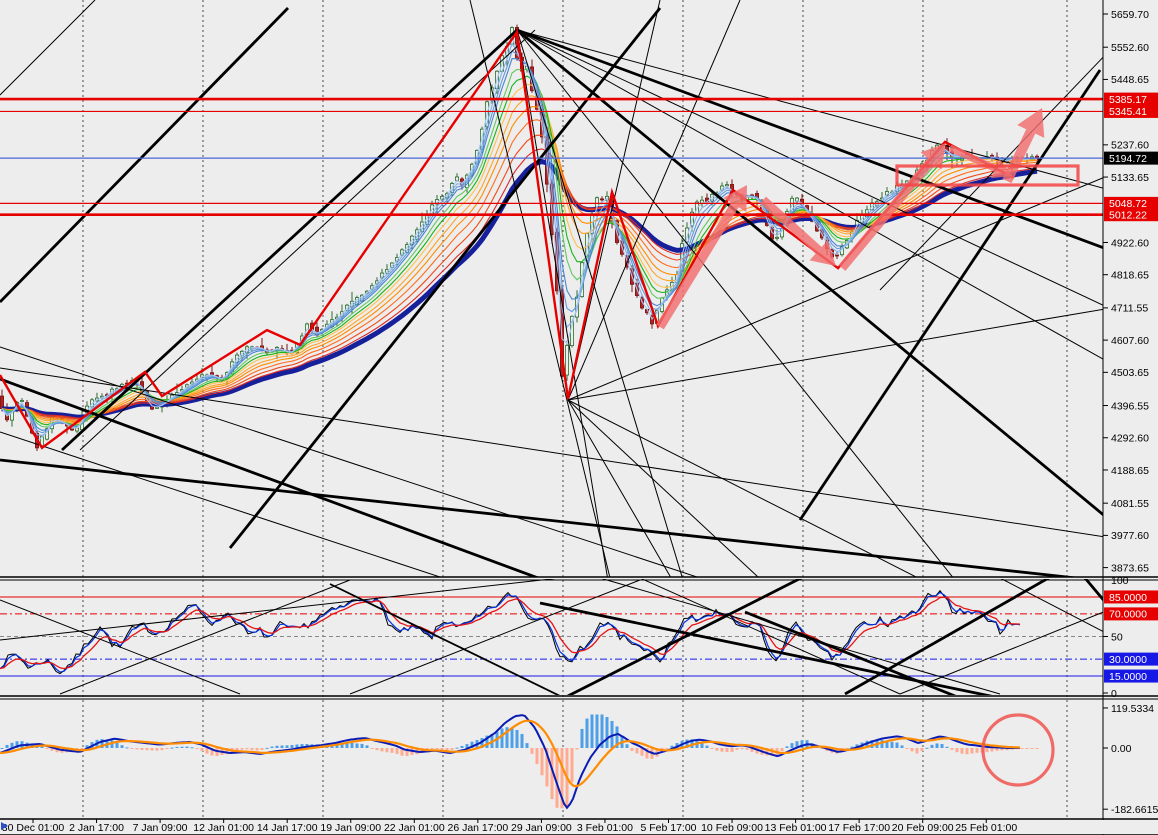 This screenshot has width=1158, height=835. I want to click on rsi-panel, so click(579, 638).